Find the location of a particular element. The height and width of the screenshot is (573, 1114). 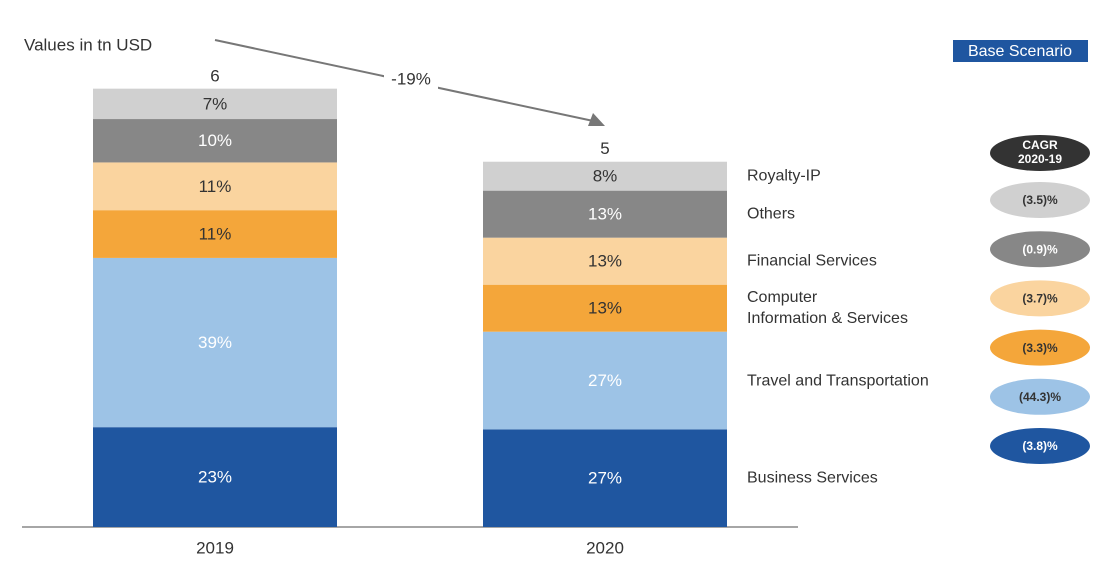

cagr-title: CAGR 2020-19 is located at coordinates (1040, 152).